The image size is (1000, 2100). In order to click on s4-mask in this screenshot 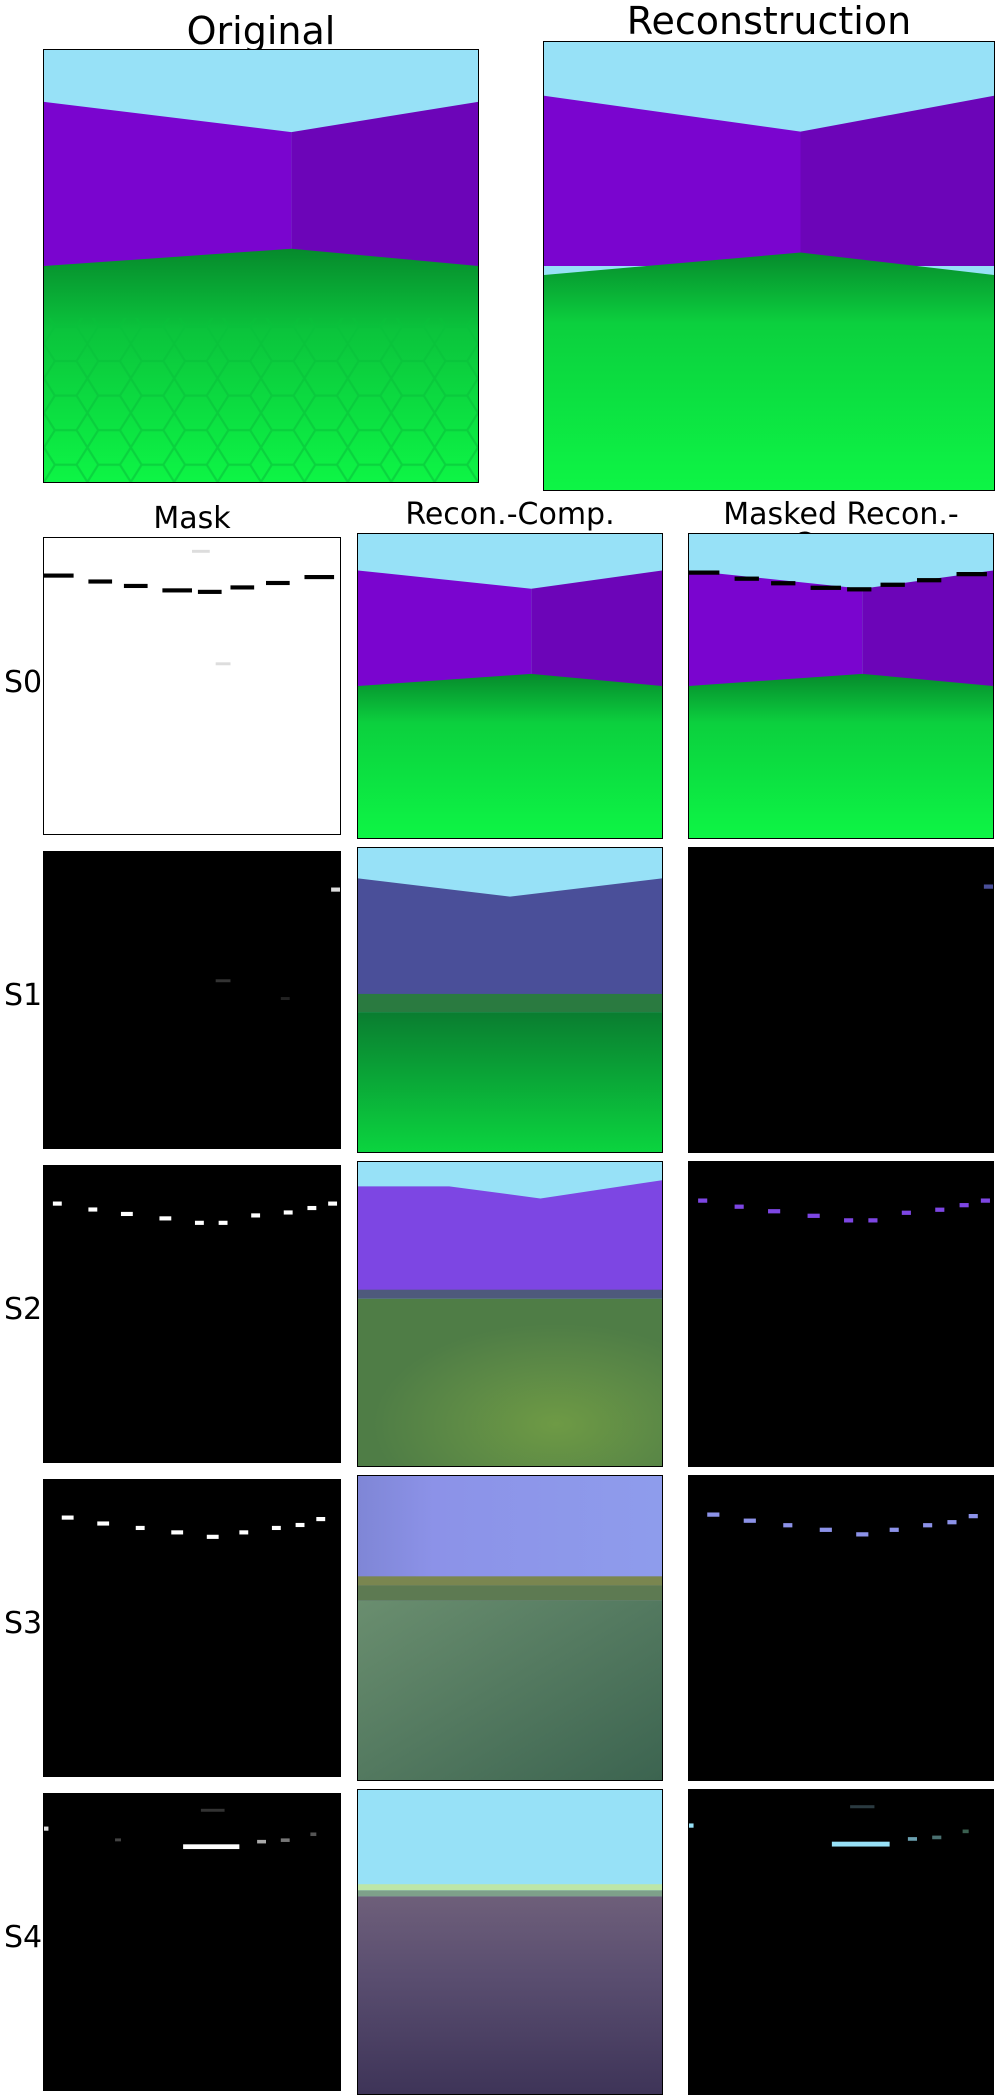, I will do `click(192, 1942)`.